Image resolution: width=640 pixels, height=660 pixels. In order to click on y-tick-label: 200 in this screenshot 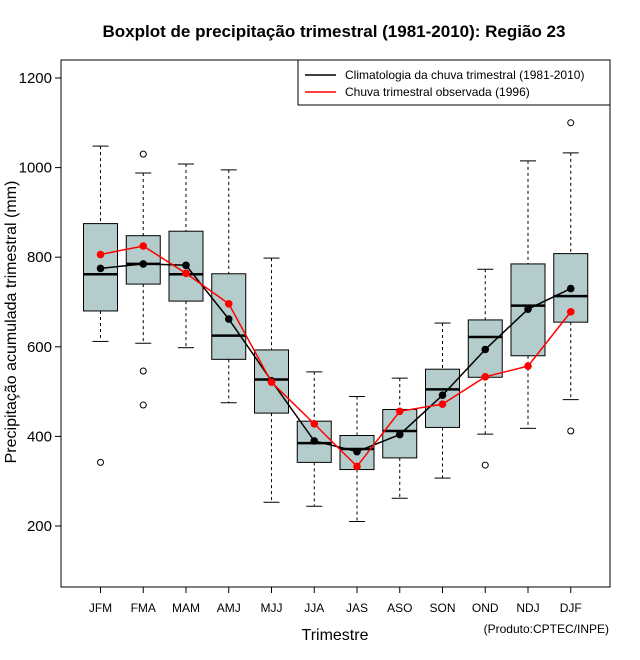, I will do `click(39, 526)`.